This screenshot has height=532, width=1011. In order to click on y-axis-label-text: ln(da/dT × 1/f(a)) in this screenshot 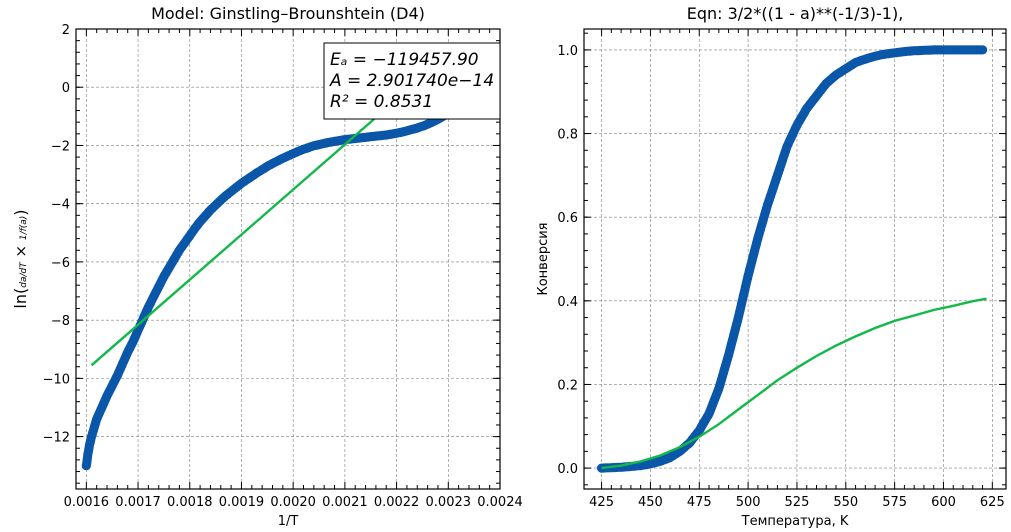, I will do `click(20, 258)`.